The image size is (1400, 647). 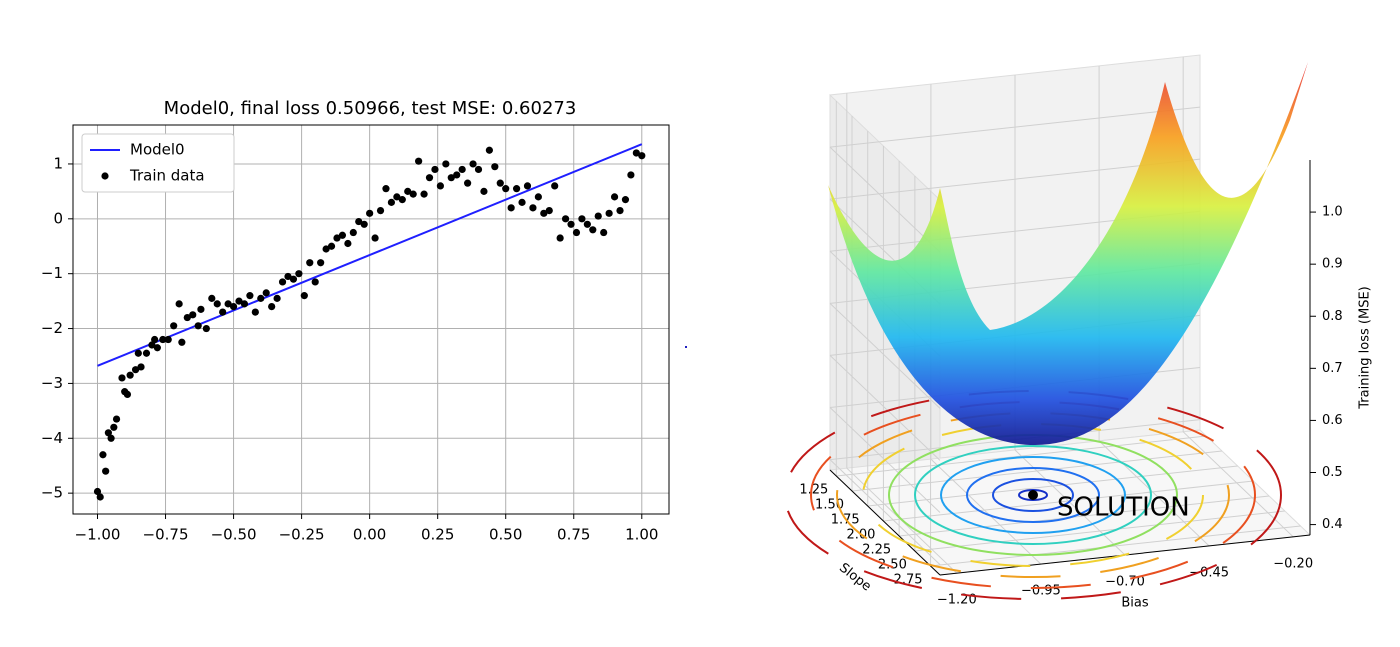 What do you see at coordinates (1332, 524) in the screenshot?
I see `z-tick-label: 0.4` at bounding box center [1332, 524].